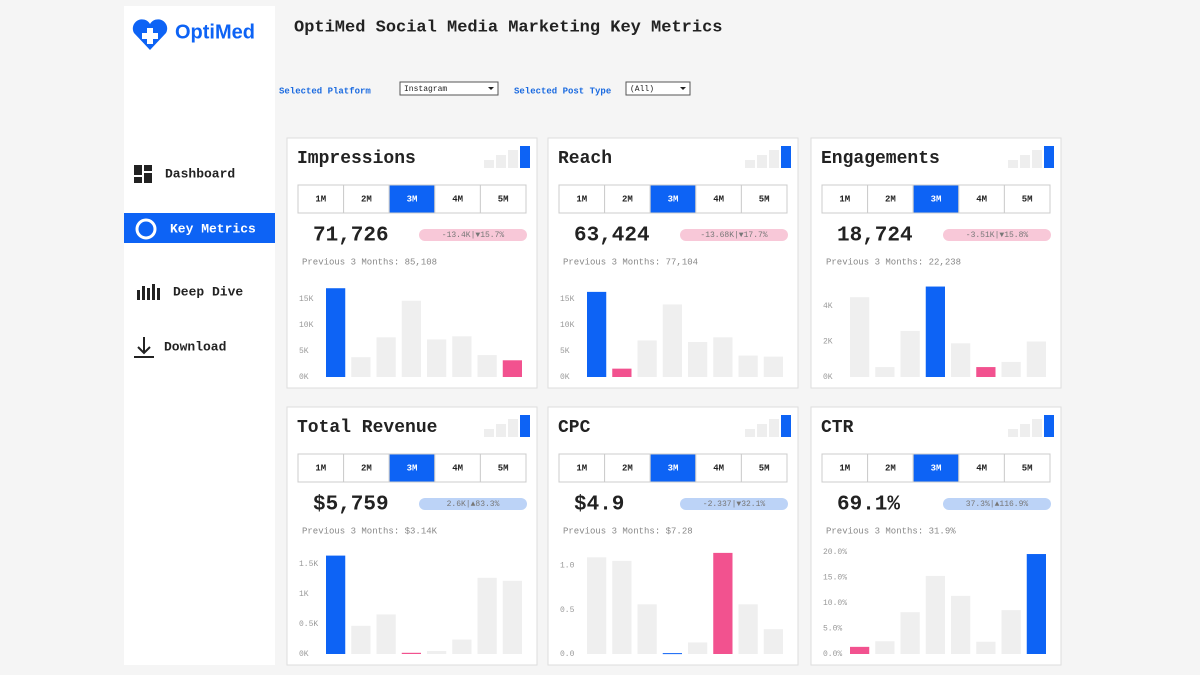 Image resolution: width=1200 pixels, height=675 pixels. Describe the element at coordinates (835, 552) in the screenshot. I see `y-tick-label: 20.0%` at that location.